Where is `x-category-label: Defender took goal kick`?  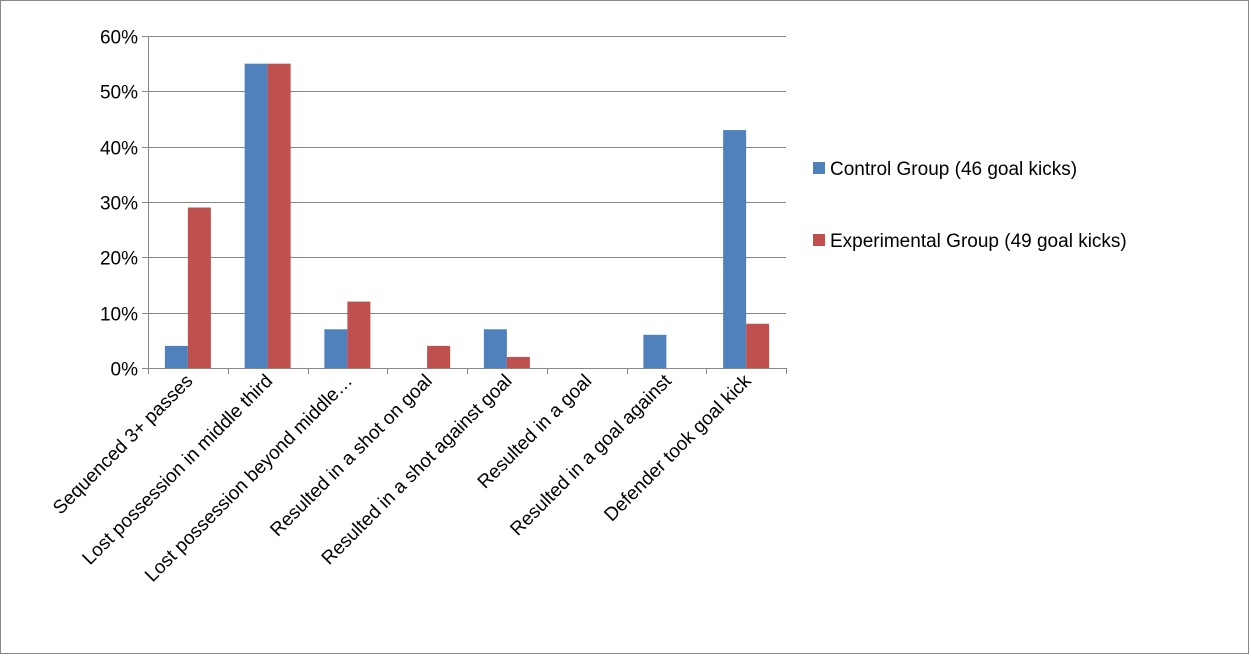
x-category-label: Defender took goal kick is located at coordinates (678, 448).